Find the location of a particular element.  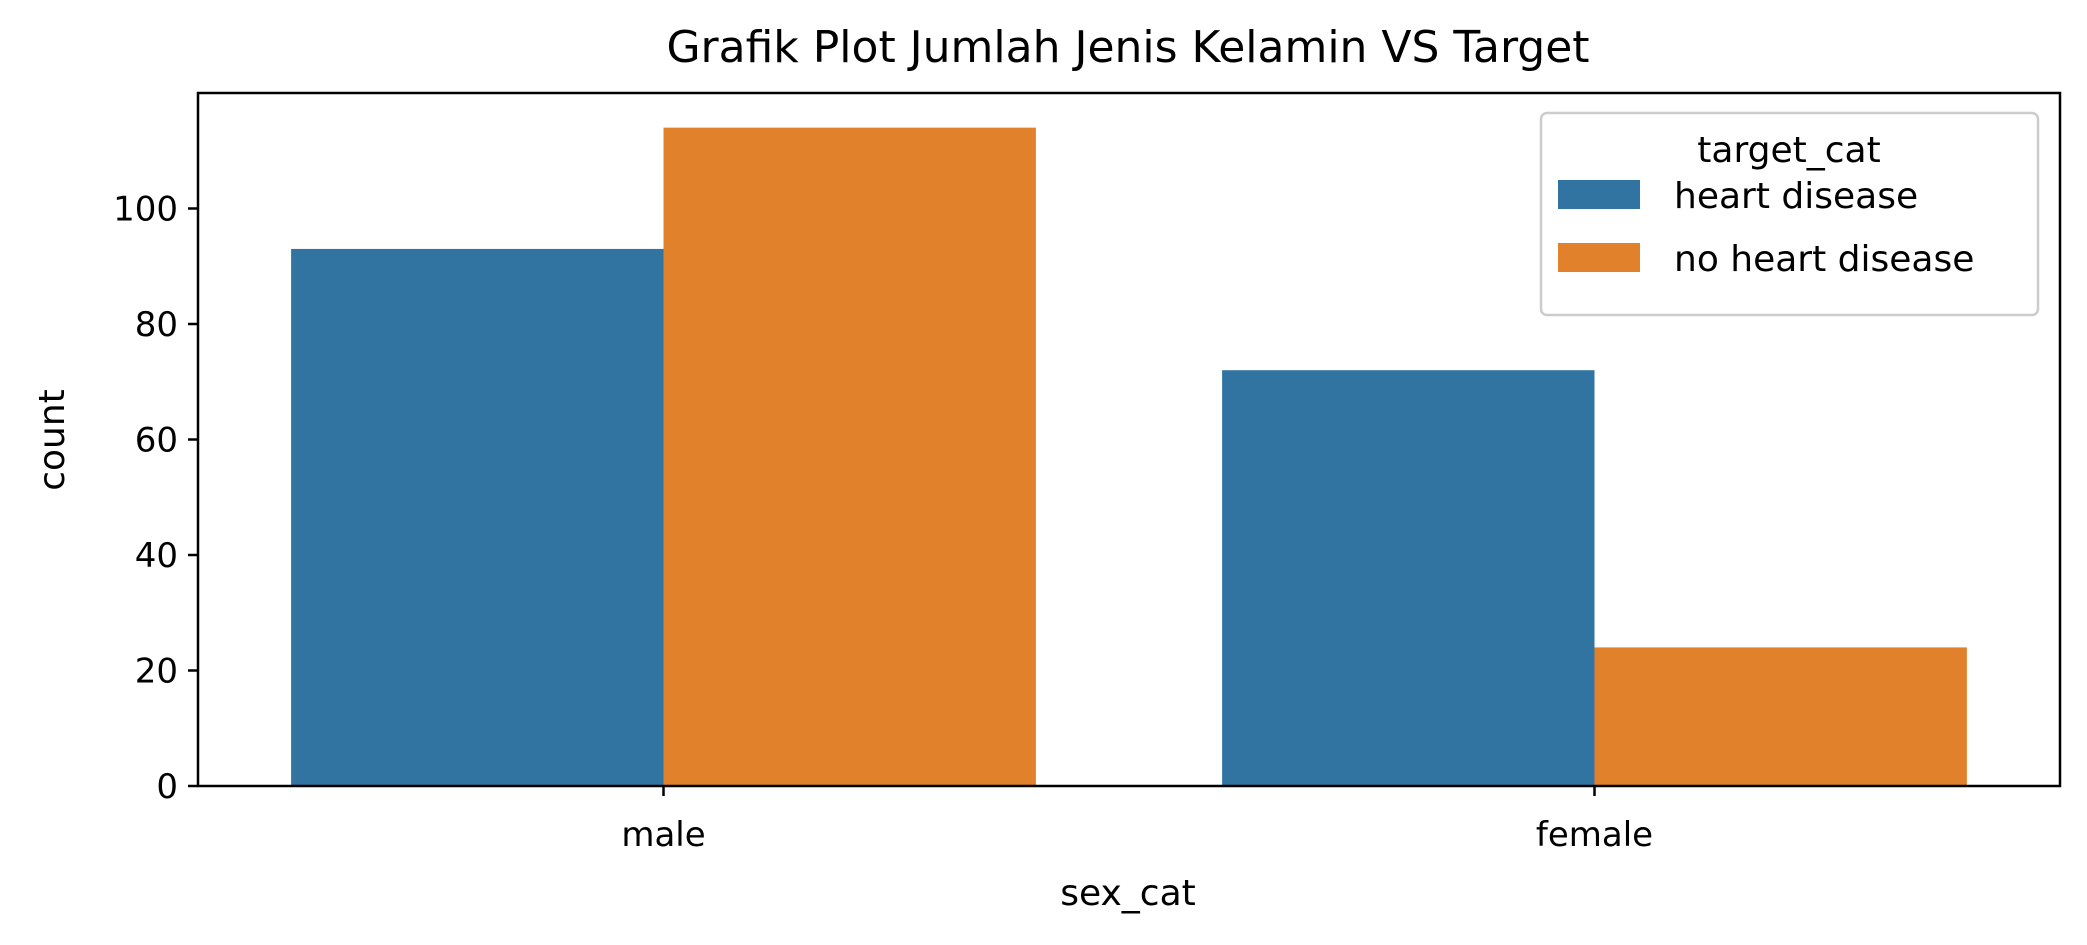

legend: target_cat heart disease no heart disease is located at coordinates (1789, 214).